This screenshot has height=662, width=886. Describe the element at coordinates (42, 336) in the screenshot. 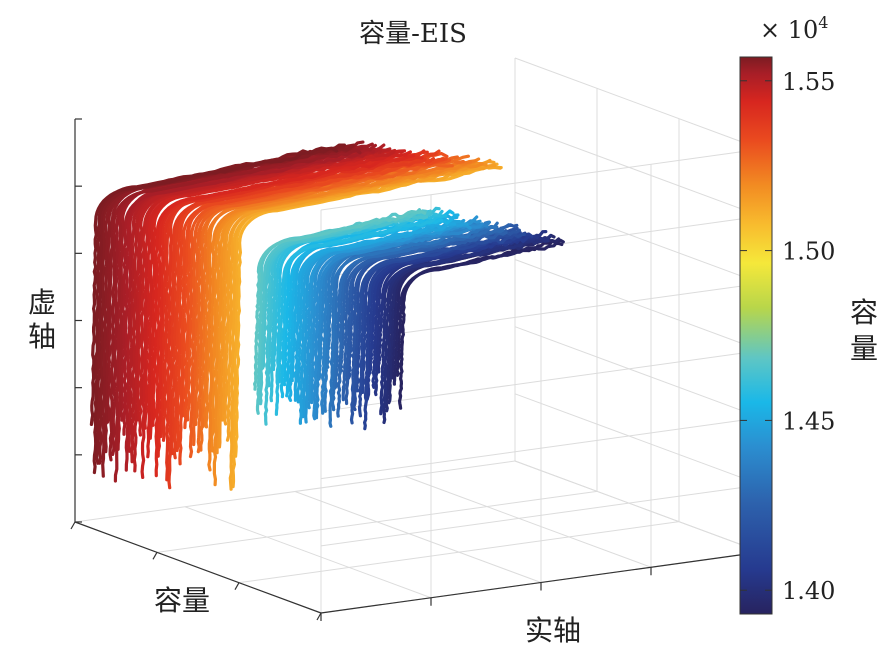

I see `z-axis-label-2: 轴` at that location.